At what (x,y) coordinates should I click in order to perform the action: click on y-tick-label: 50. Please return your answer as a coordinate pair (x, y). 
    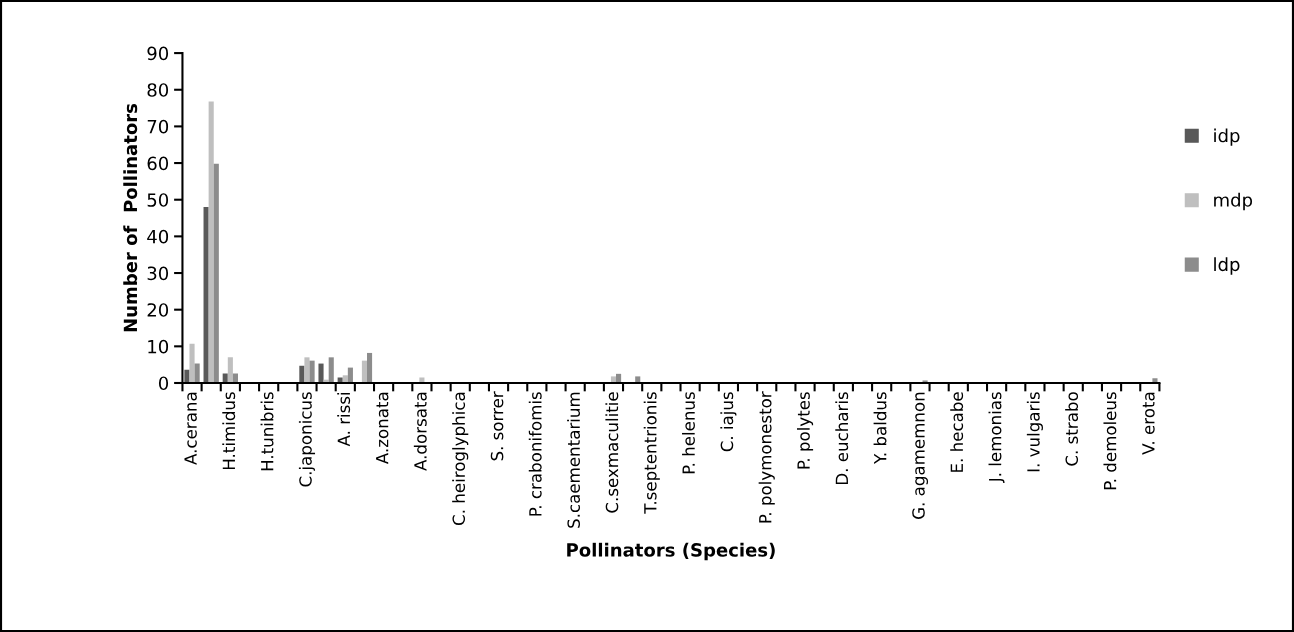
    Looking at the image, I should click on (158, 200).